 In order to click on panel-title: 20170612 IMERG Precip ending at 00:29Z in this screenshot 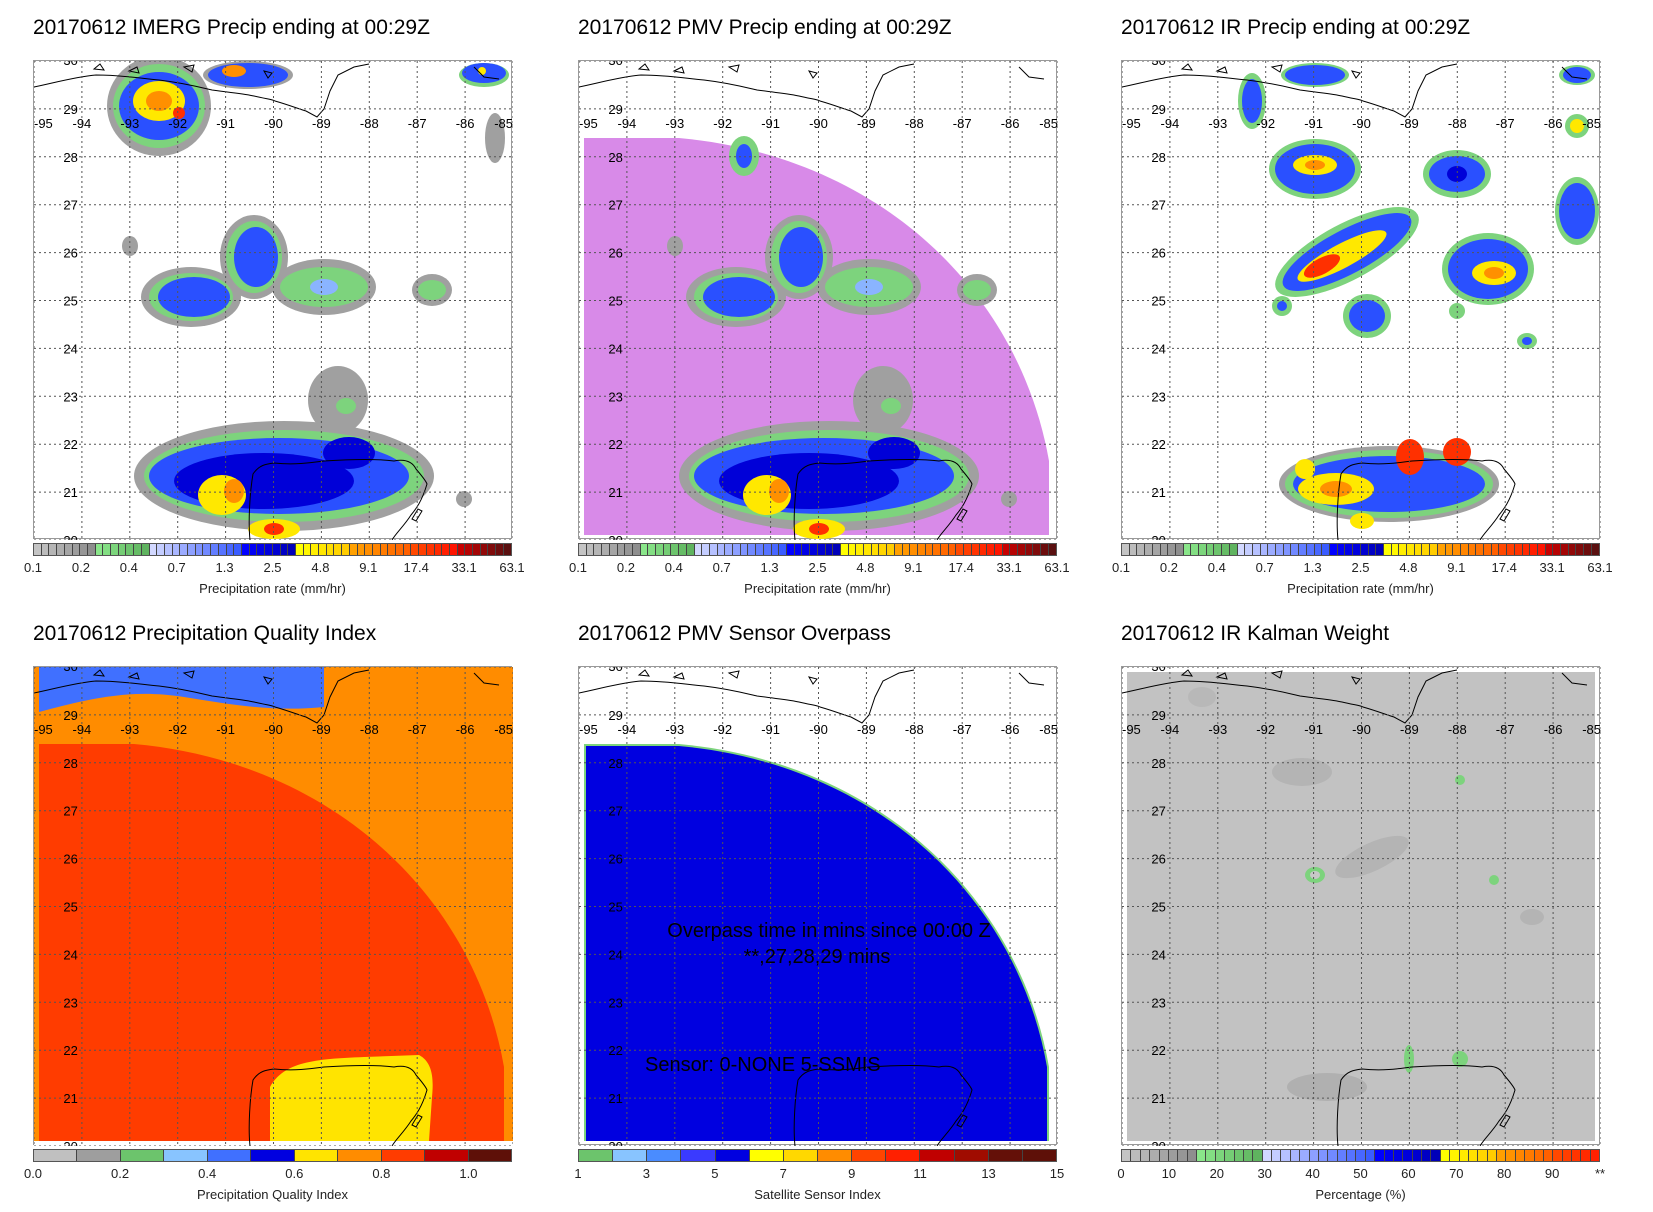, I will do `click(231, 27)`.